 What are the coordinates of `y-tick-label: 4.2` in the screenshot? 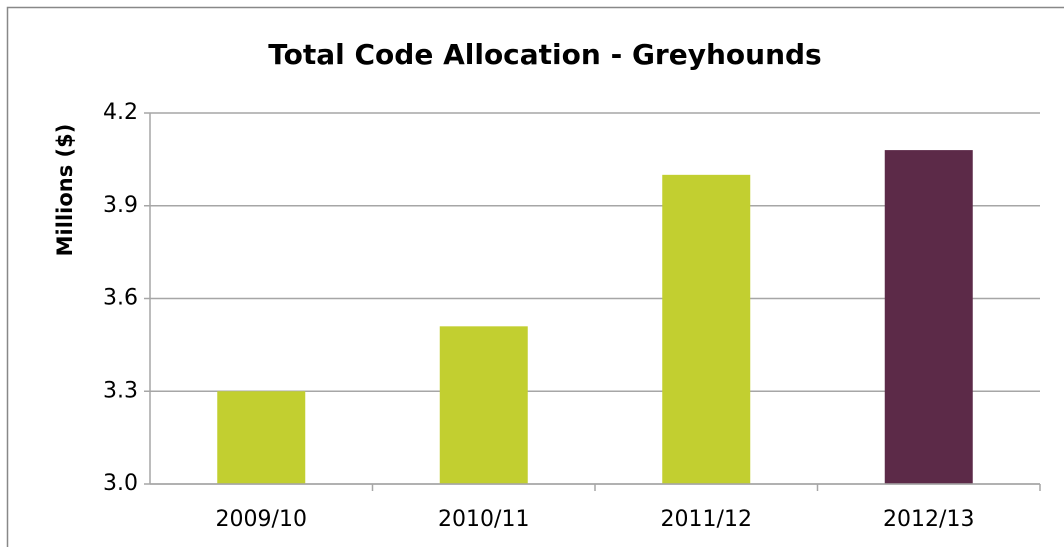 It's located at (120, 112).